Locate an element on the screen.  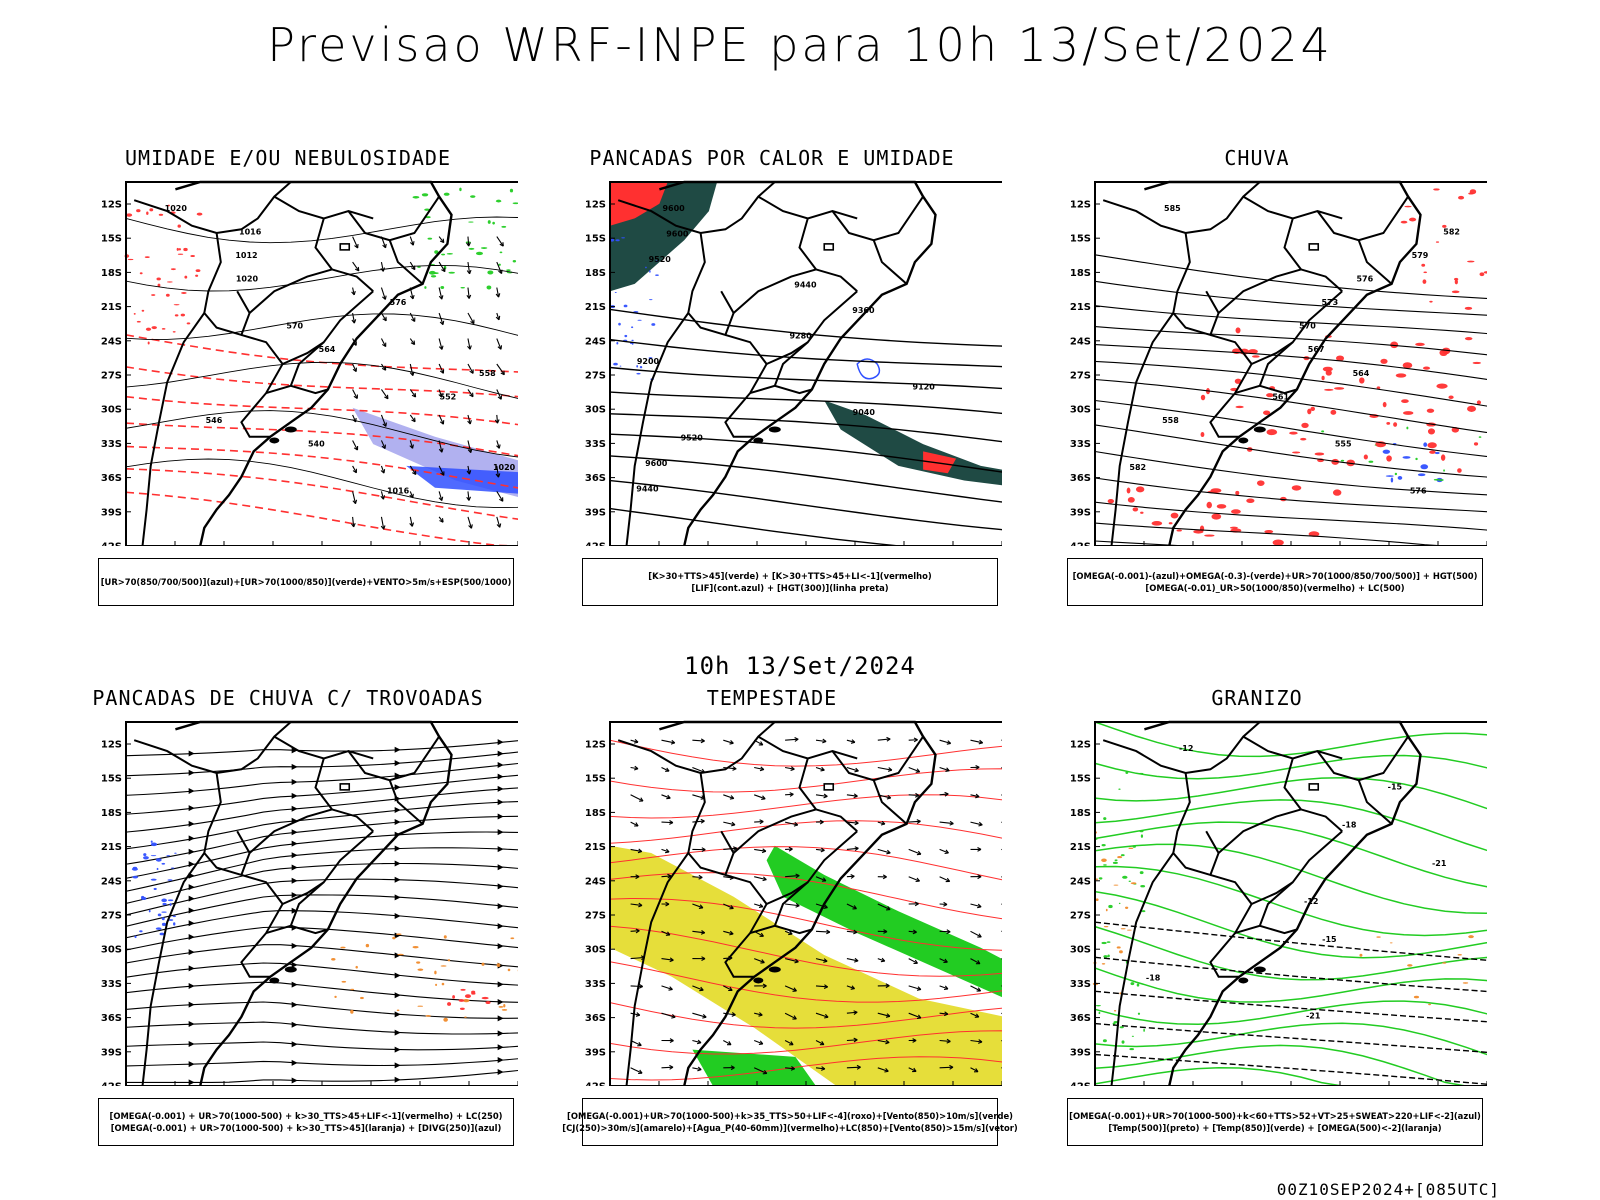
contour-label: 1016 is located at coordinates (398, 490).